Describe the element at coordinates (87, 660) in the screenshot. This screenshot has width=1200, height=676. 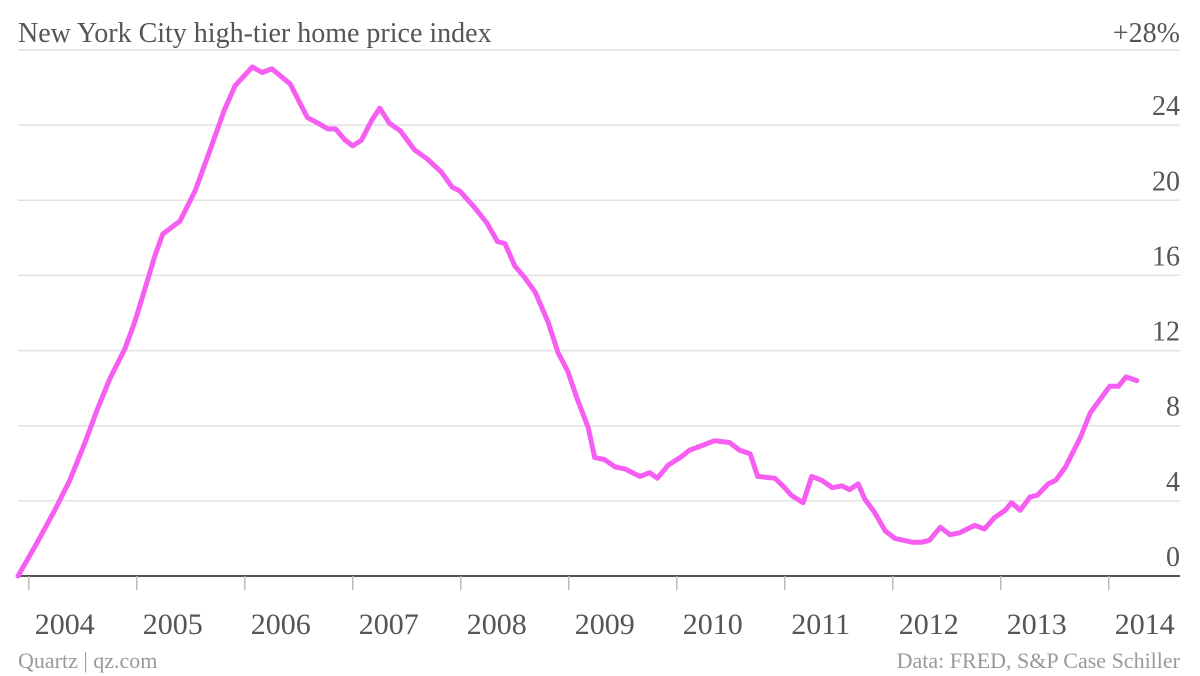
I see `credit: Quartz | qz.com` at that location.